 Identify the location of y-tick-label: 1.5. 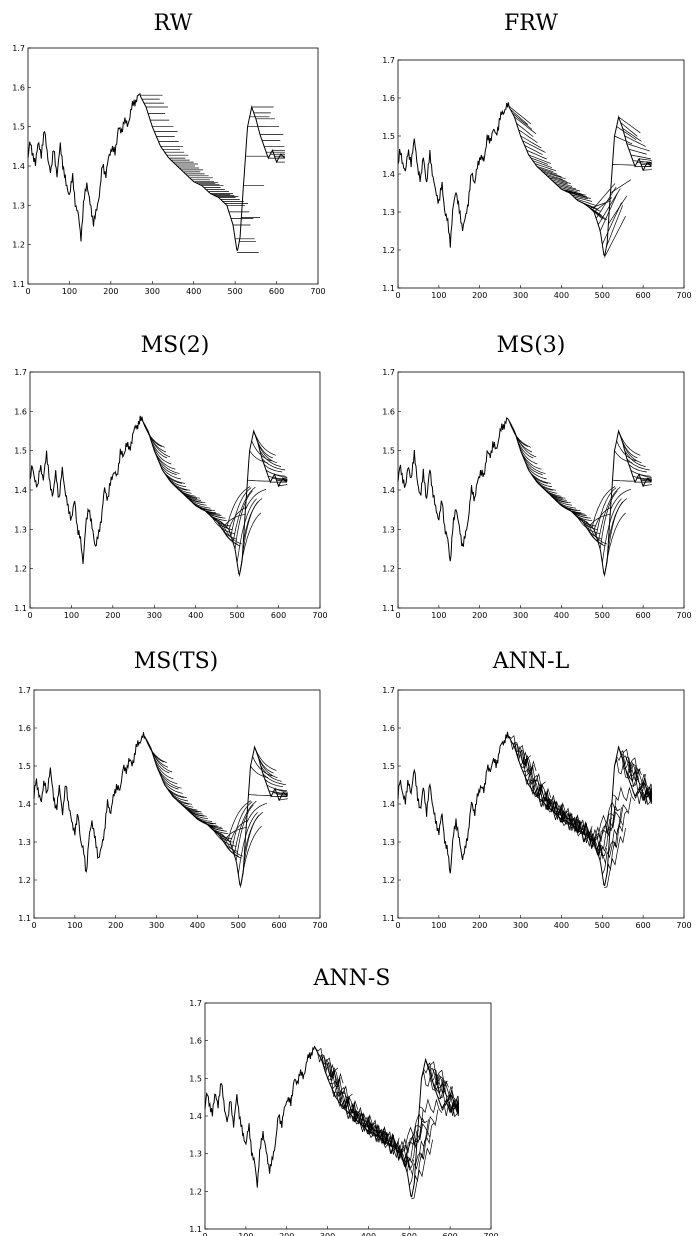
(24, 766).